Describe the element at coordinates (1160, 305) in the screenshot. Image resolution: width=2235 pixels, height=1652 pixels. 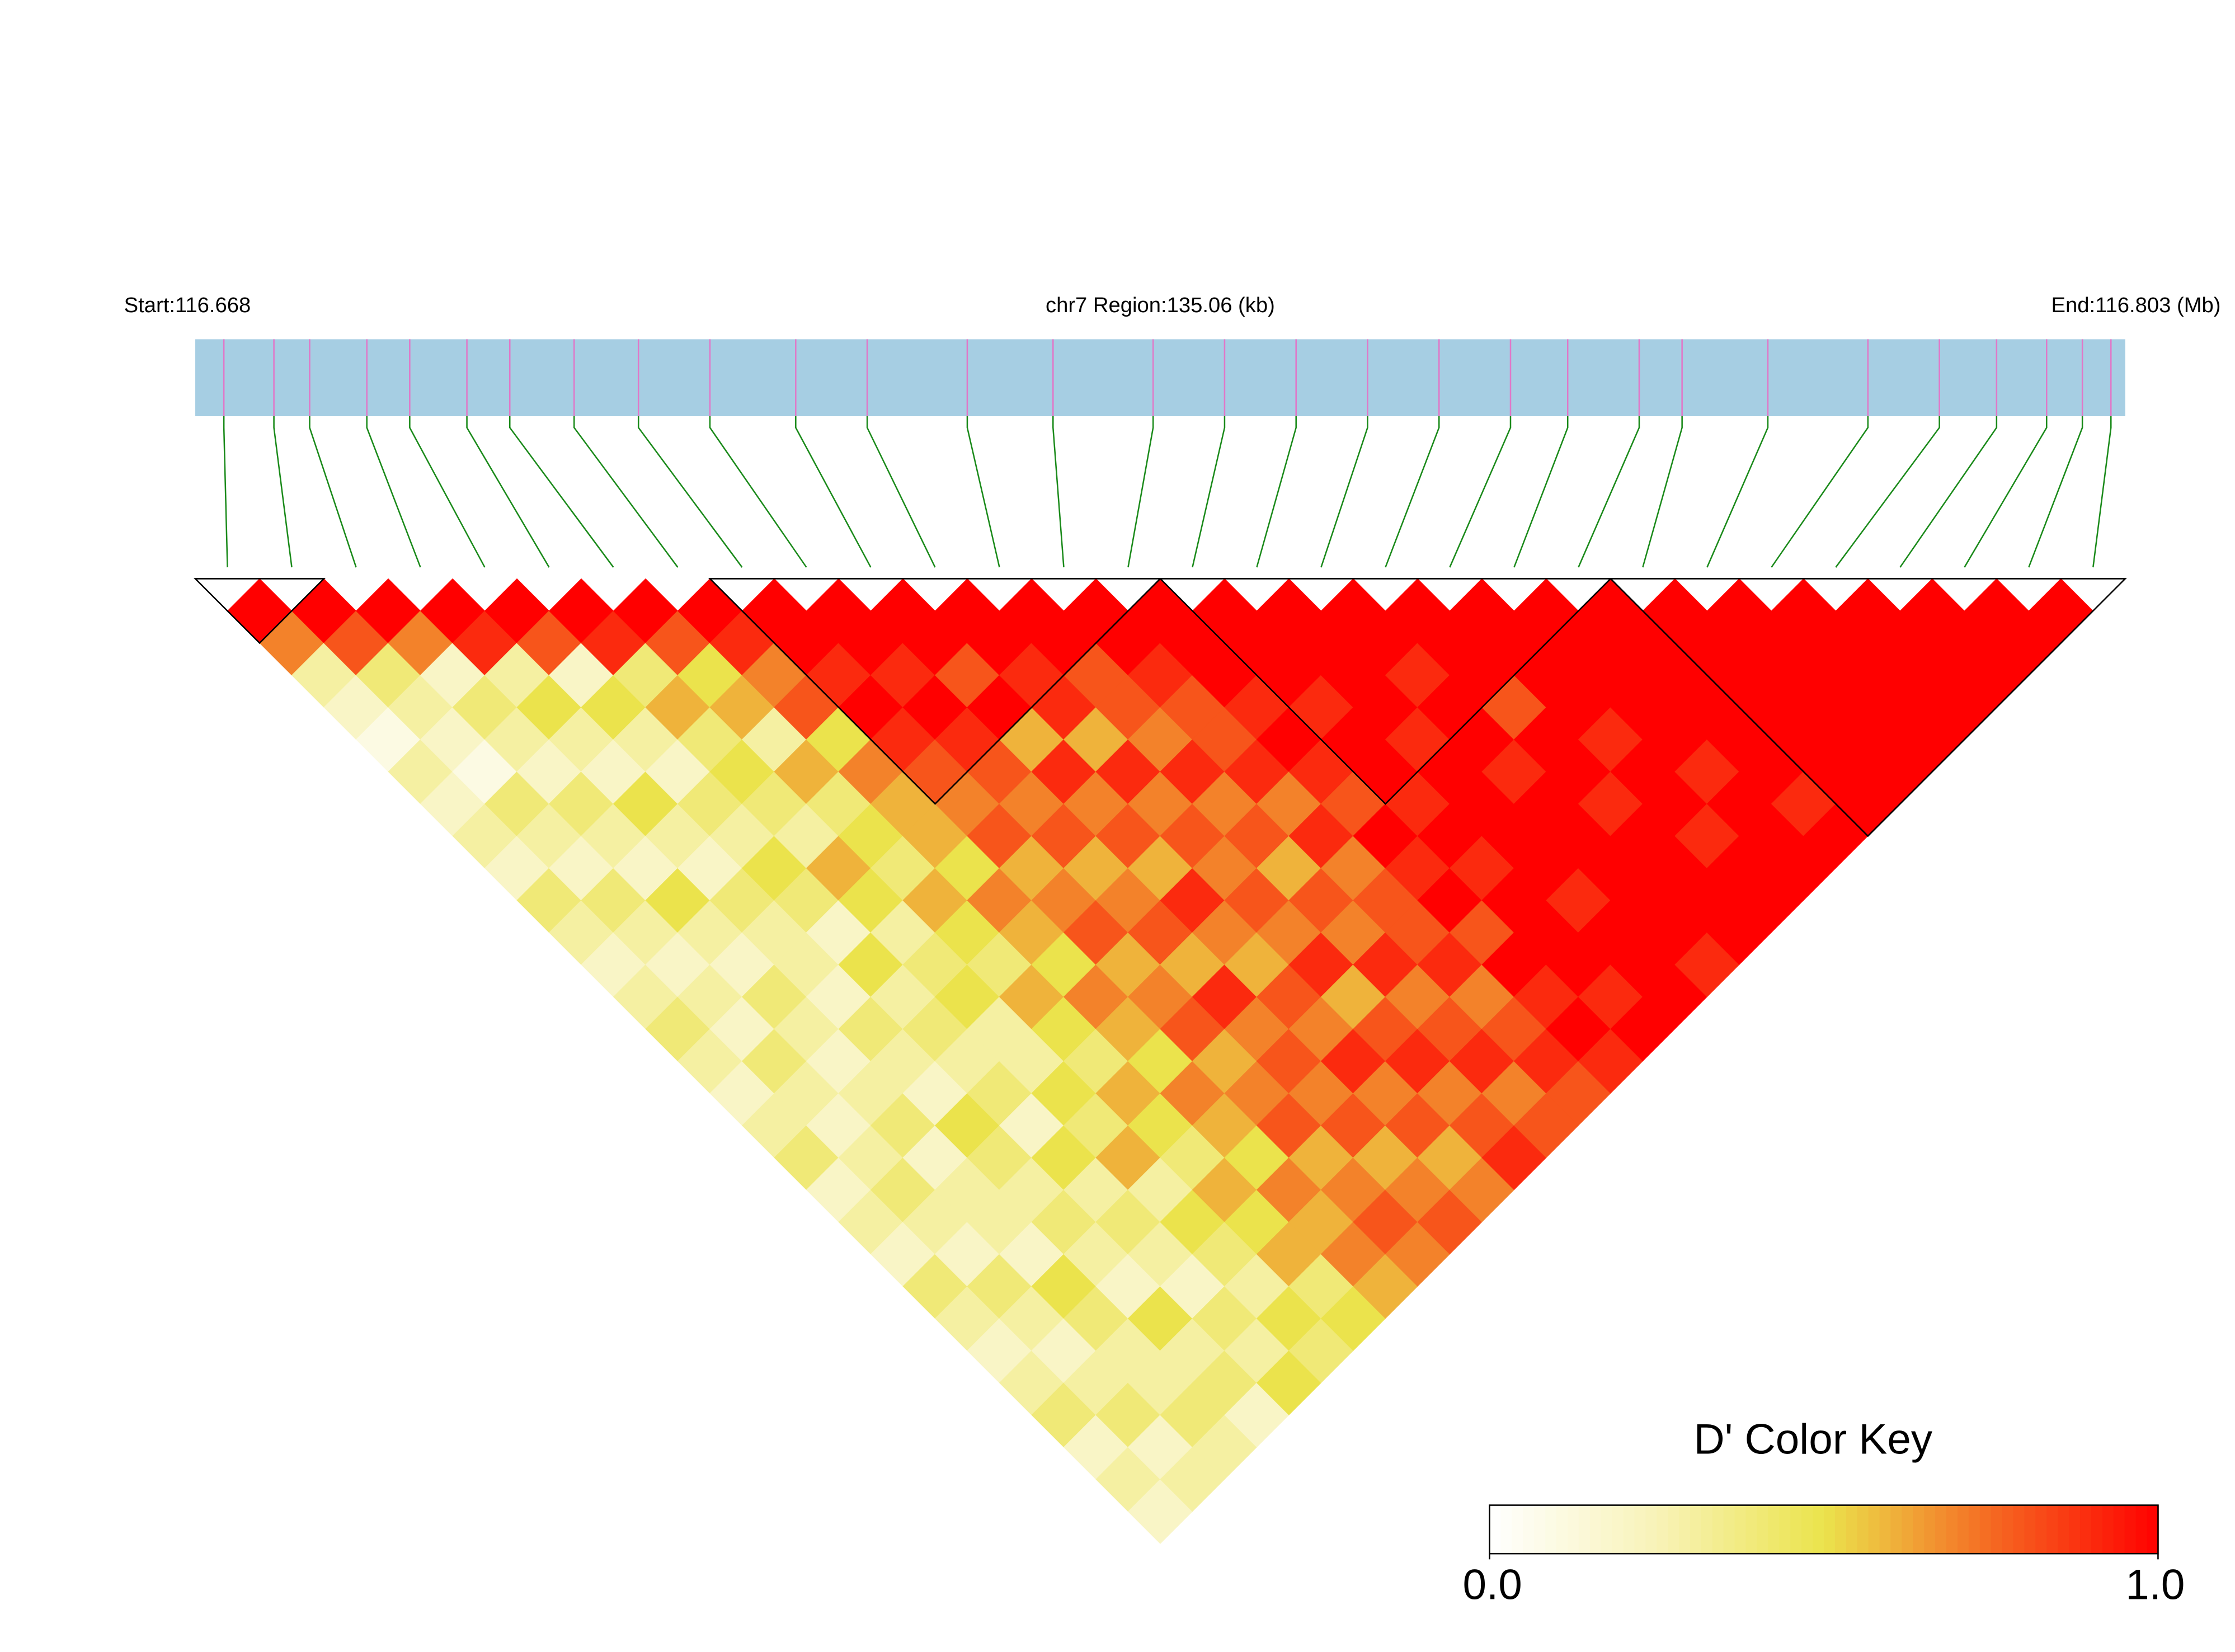
I see `region-label: chr7 Region:135.06 (kb)` at that location.